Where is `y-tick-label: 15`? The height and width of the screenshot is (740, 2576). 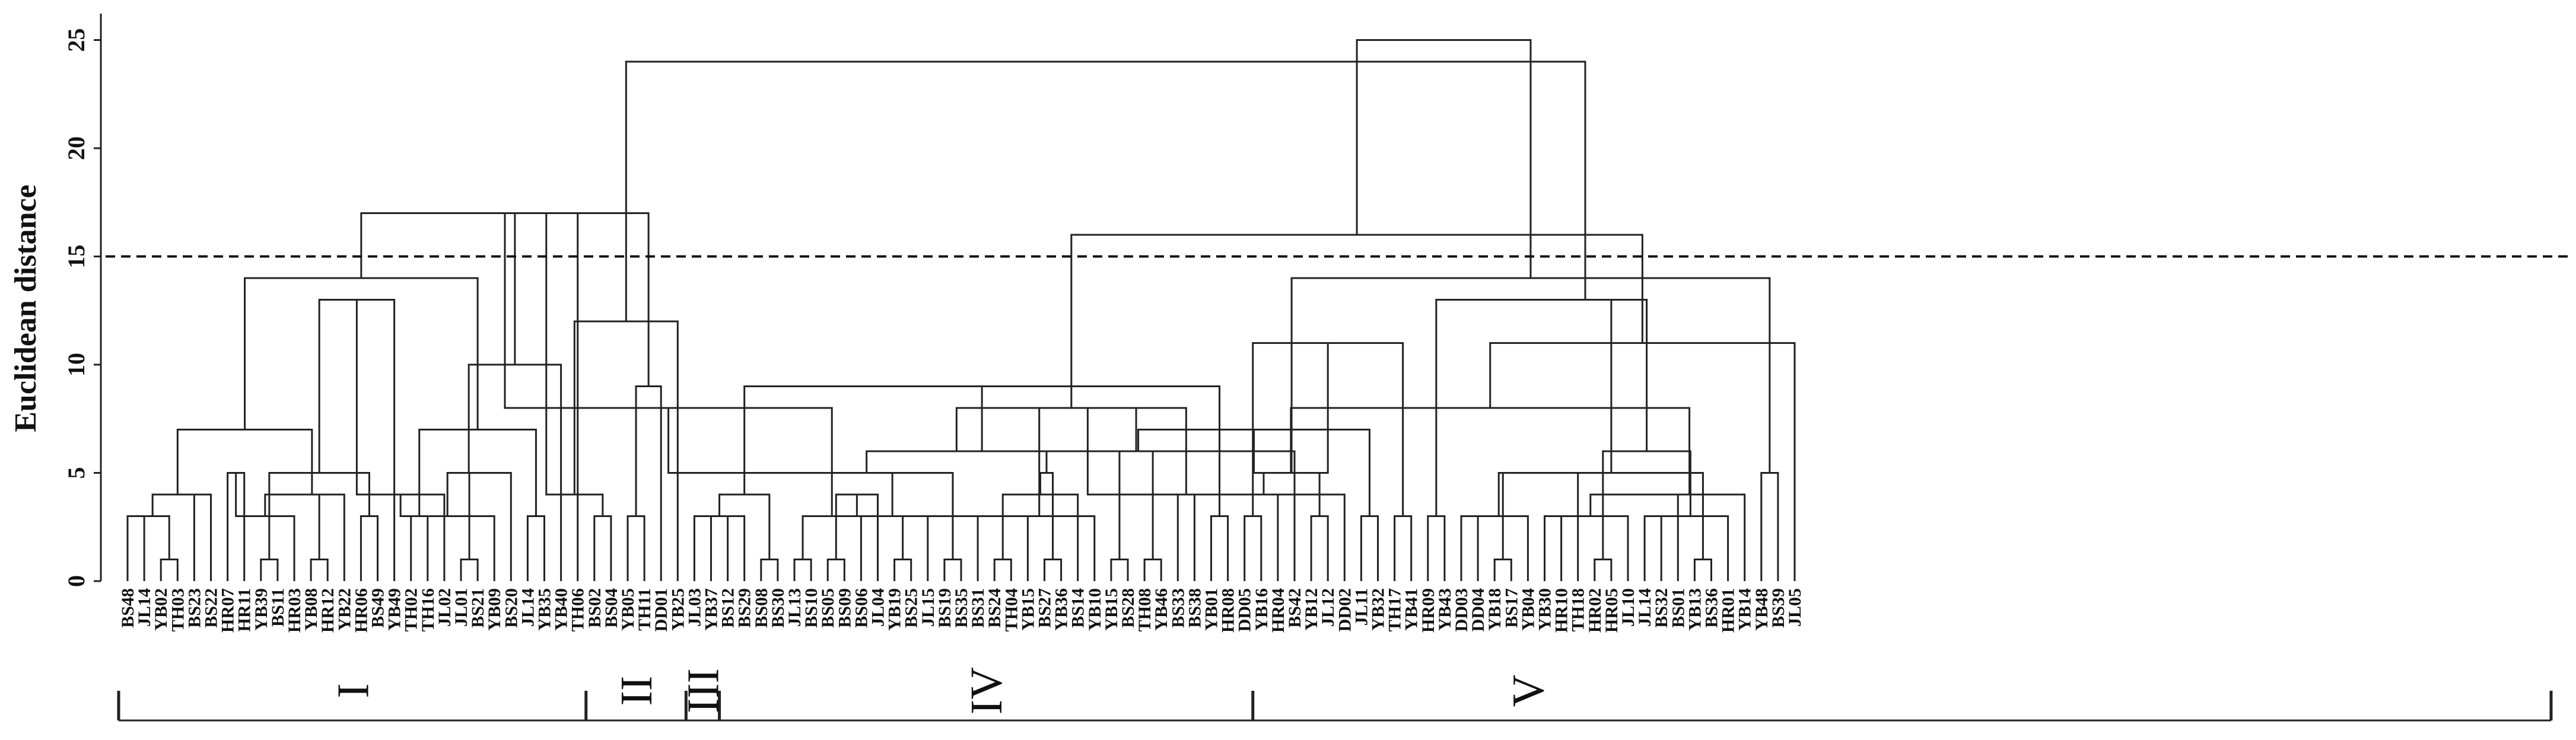 y-tick-label: 15 is located at coordinates (76, 257).